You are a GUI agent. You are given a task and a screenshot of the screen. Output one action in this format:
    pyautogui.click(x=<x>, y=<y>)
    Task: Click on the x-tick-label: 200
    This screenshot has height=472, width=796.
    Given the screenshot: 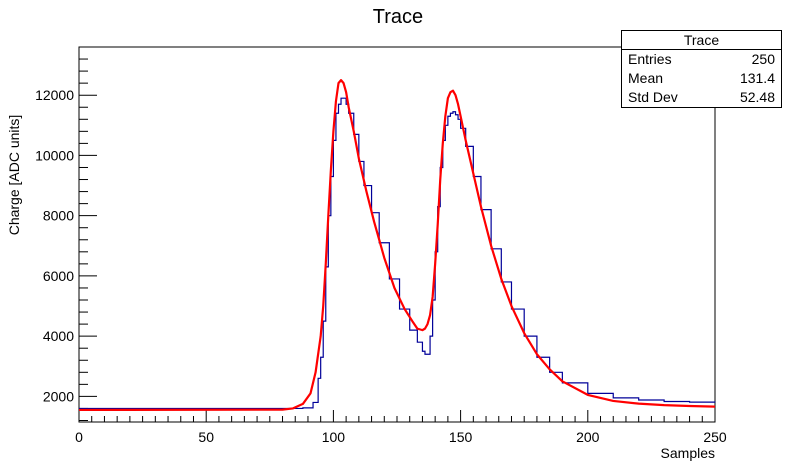 What is the action you would take?
    pyautogui.click(x=588, y=437)
    